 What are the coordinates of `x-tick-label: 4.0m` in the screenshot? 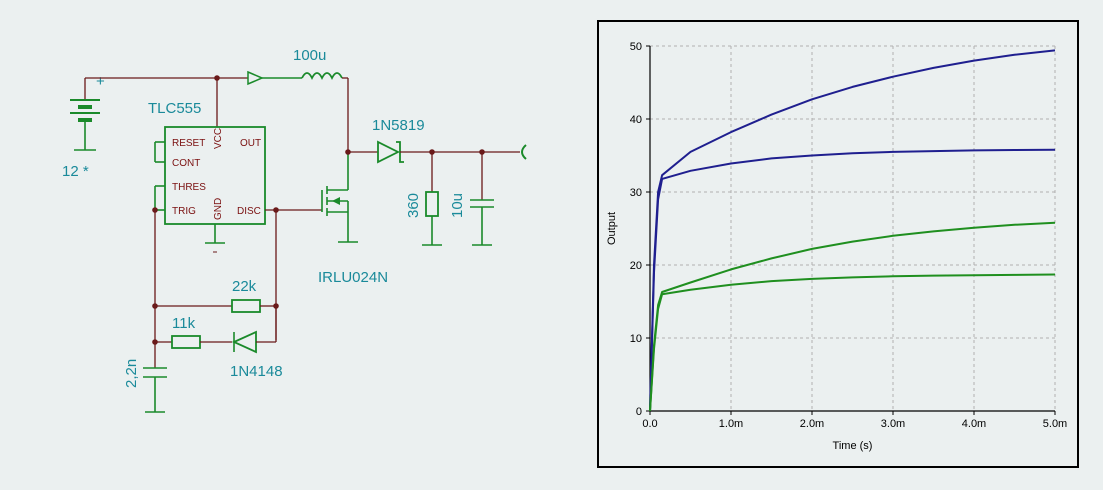 It's located at (974, 424).